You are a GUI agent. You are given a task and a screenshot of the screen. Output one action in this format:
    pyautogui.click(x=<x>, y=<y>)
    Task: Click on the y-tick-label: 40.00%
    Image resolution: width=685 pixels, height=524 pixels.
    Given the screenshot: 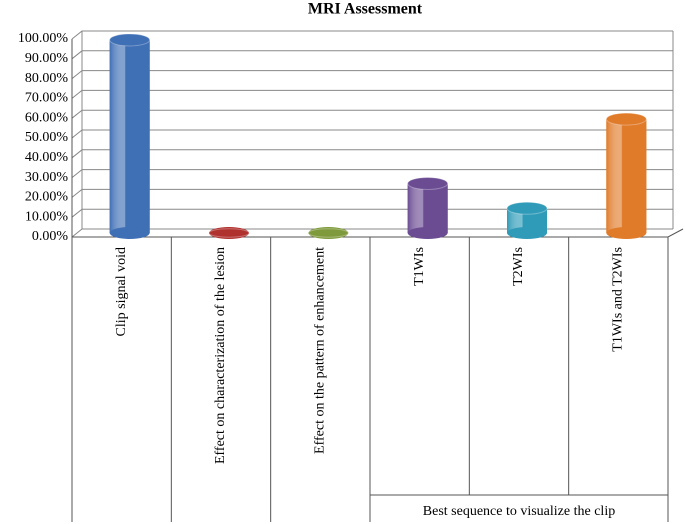 What is the action you would take?
    pyautogui.click(x=47, y=157)
    